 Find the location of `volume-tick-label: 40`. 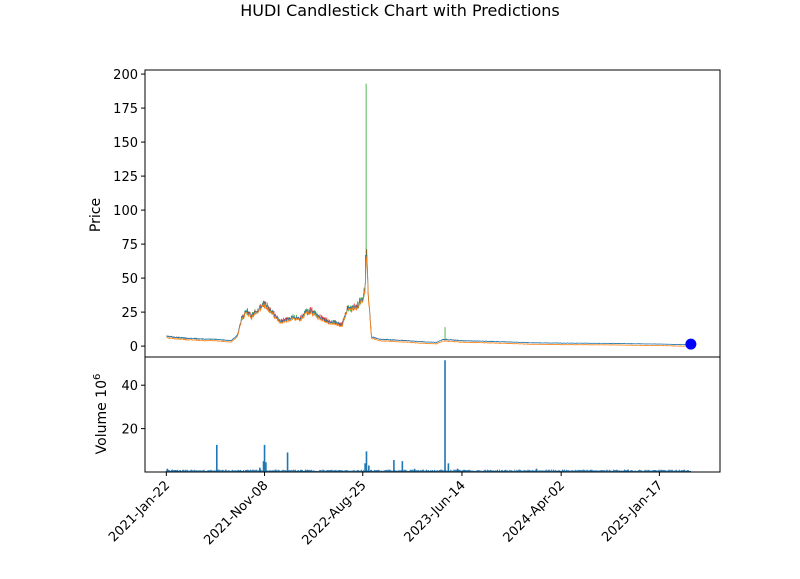

volume-tick-label: 40 is located at coordinates (129, 386).